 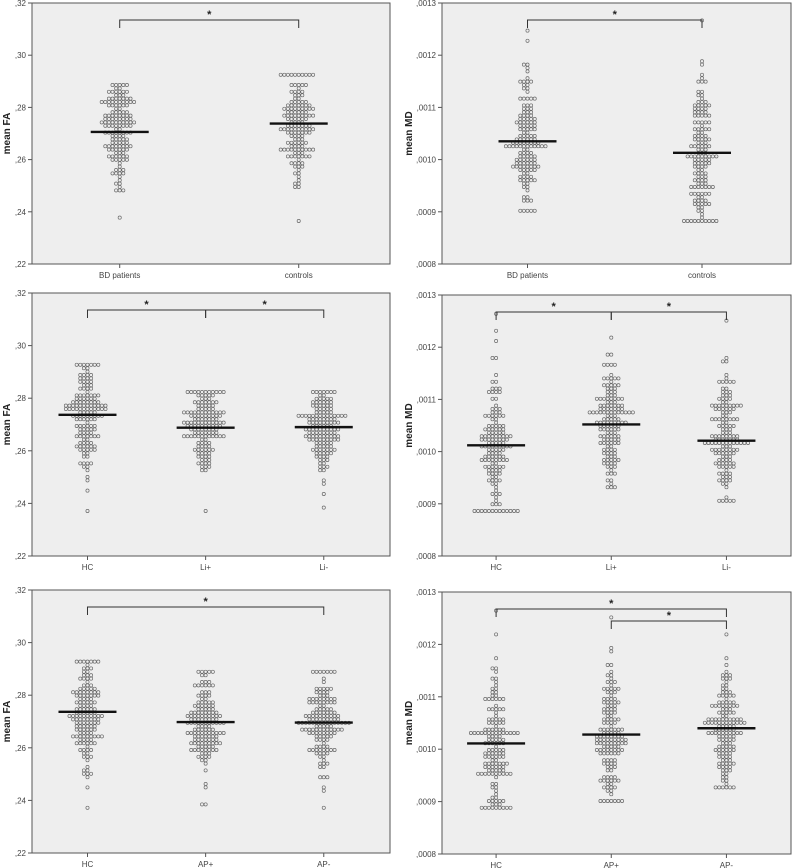 What do you see at coordinates (409, 133) in the screenshot?
I see `y-axis-title: mean MD` at bounding box center [409, 133].